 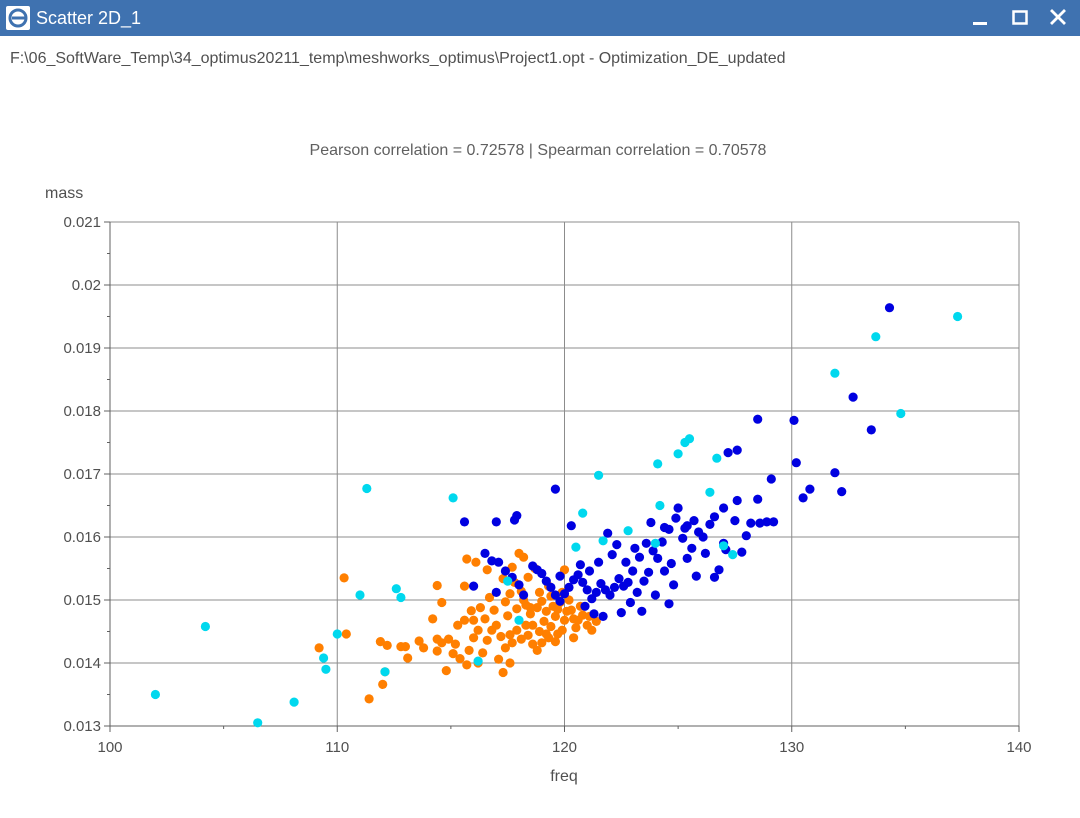 I want to click on y-axis-label: mass, so click(x=64, y=193).